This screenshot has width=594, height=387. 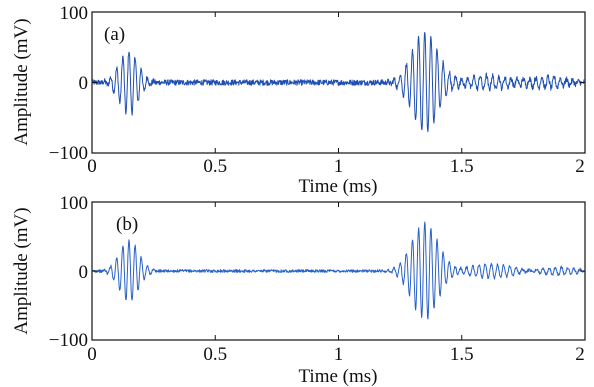 I want to click on panel-label: (b), so click(x=127, y=224).